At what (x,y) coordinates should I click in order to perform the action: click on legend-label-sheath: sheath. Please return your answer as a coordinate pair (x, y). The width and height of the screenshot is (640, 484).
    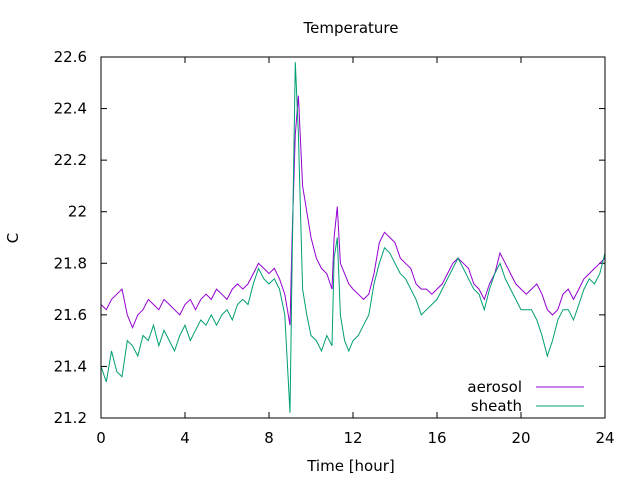
    Looking at the image, I should click on (496, 406).